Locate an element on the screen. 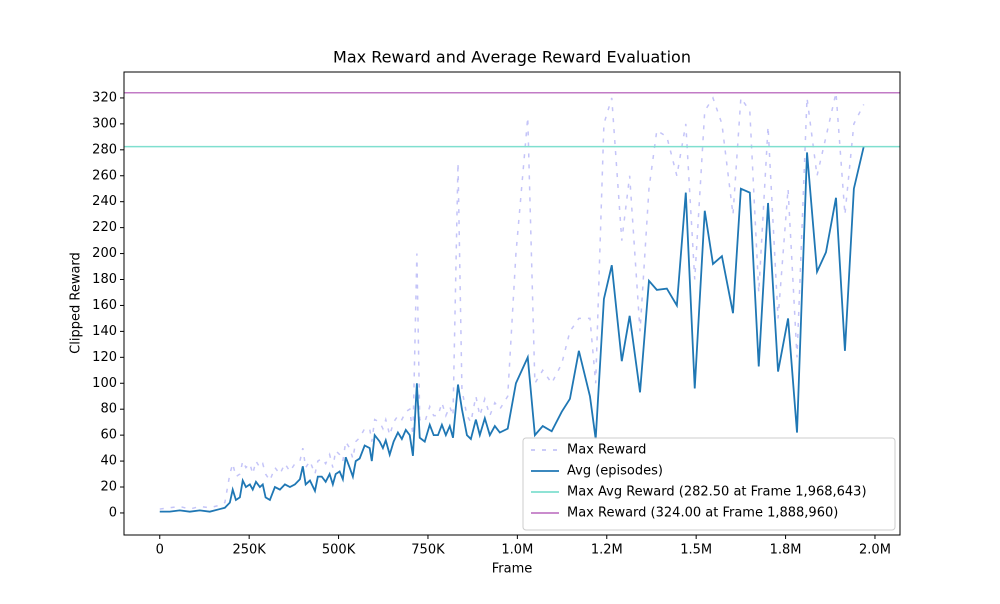 This screenshot has height=604, width=1000. x-tick-label: 500K is located at coordinates (339, 550).